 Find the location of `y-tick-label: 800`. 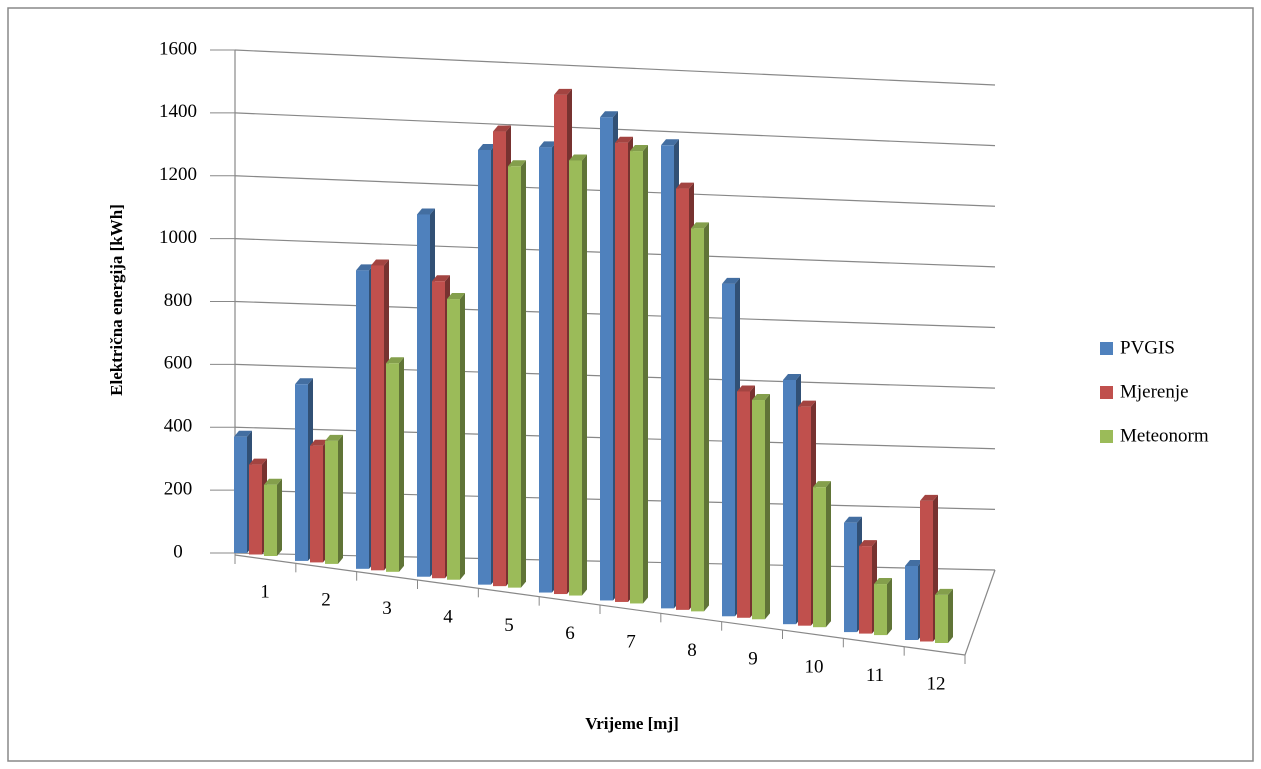

y-tick-label: 800 is located at coordinates (178, 300).